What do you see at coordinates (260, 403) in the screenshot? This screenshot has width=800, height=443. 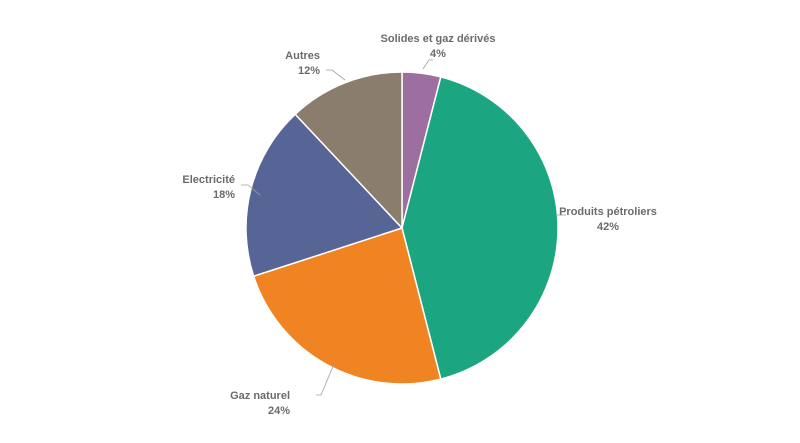 I see `slice-label: Gaz naturel 24%` at bounding box center [260, 403].